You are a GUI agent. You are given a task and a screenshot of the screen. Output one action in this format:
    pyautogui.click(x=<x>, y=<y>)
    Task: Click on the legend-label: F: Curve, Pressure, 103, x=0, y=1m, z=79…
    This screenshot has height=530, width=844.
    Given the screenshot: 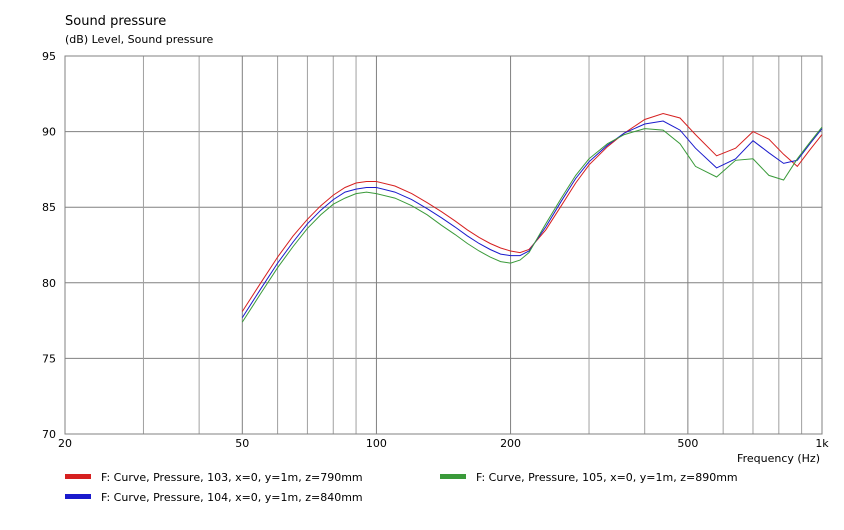 What is the action you would take?
    pyautogui.click(x=232, y=477)
    